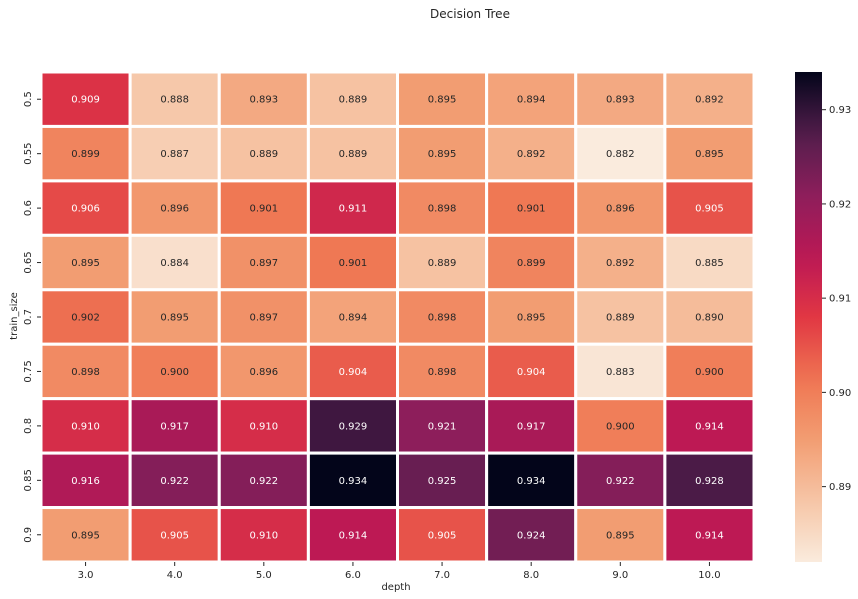 The image size is (858, 599). I want to click on x-tick-label: 10.0, so click(709, 575).